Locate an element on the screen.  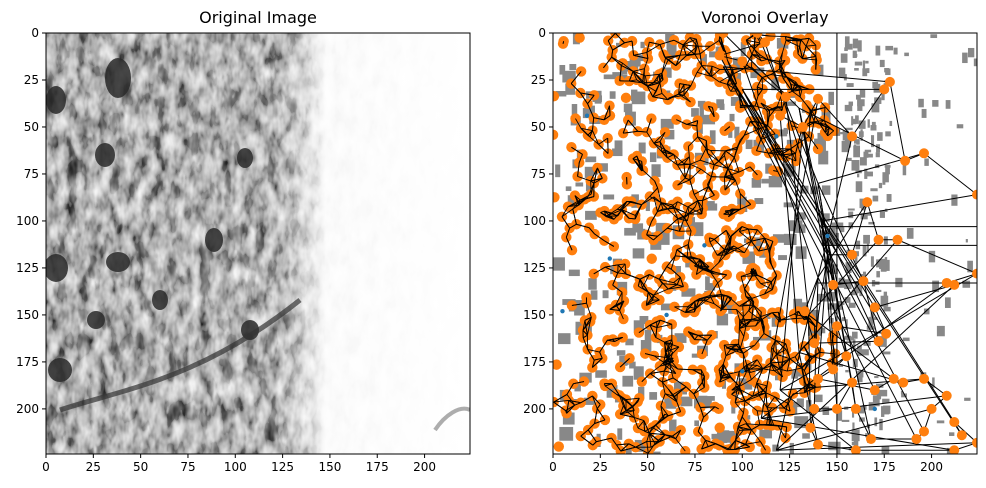
y-tick-label: 125 is located at coordinates (27, 268).